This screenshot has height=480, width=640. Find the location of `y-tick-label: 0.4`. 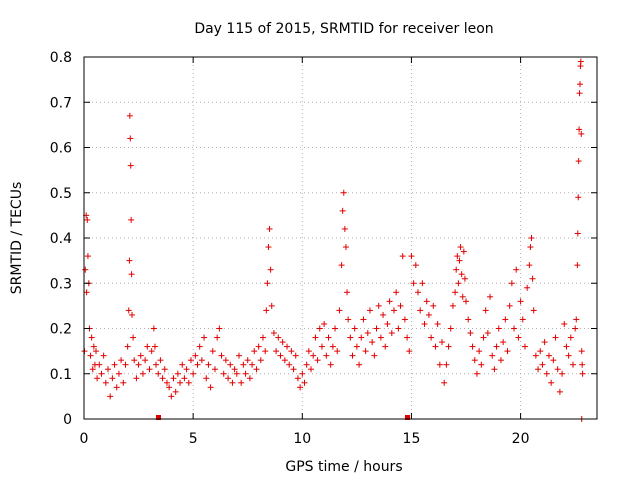

y-tick-label: 0.4 is located at coordinates (61, 239).